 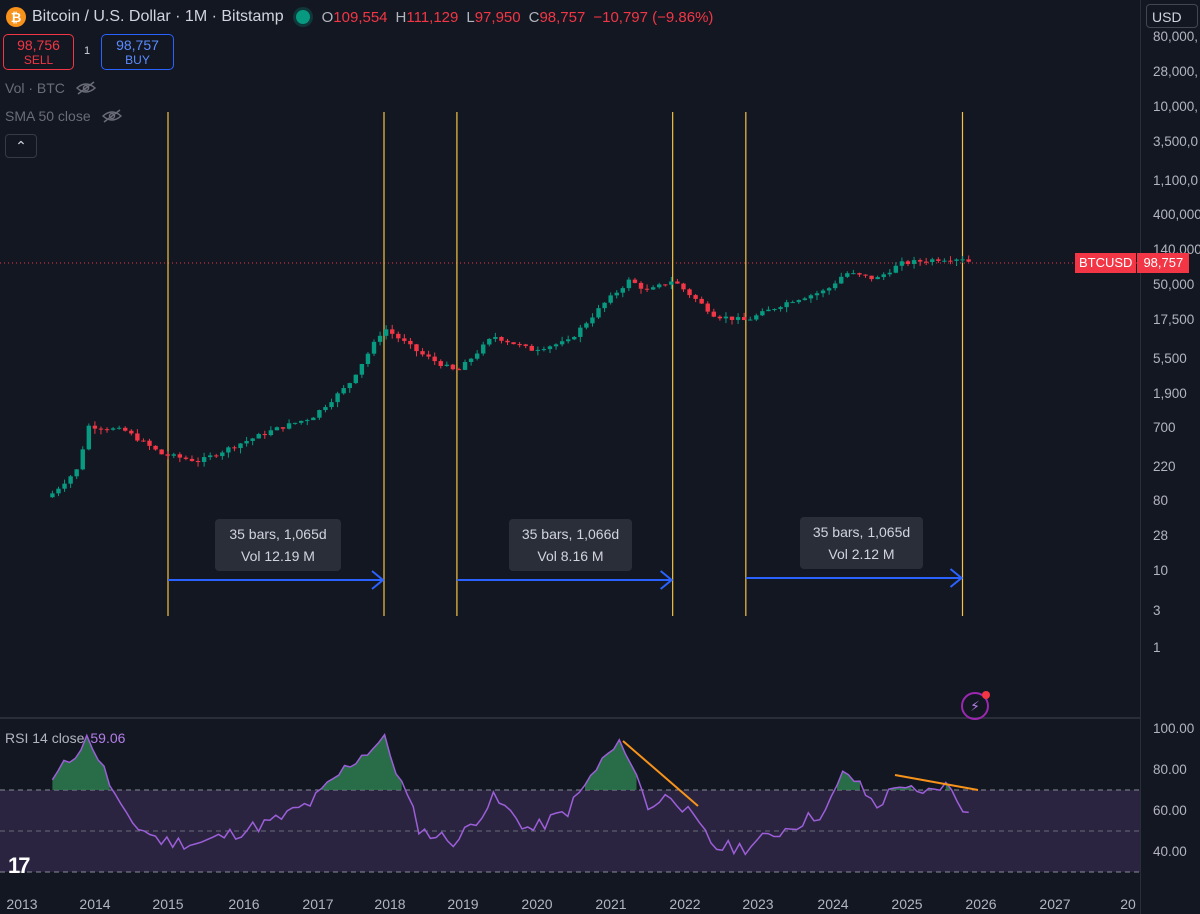 I want to click on rsi-divergence-trendline-2025, so click(x=936, y=782).